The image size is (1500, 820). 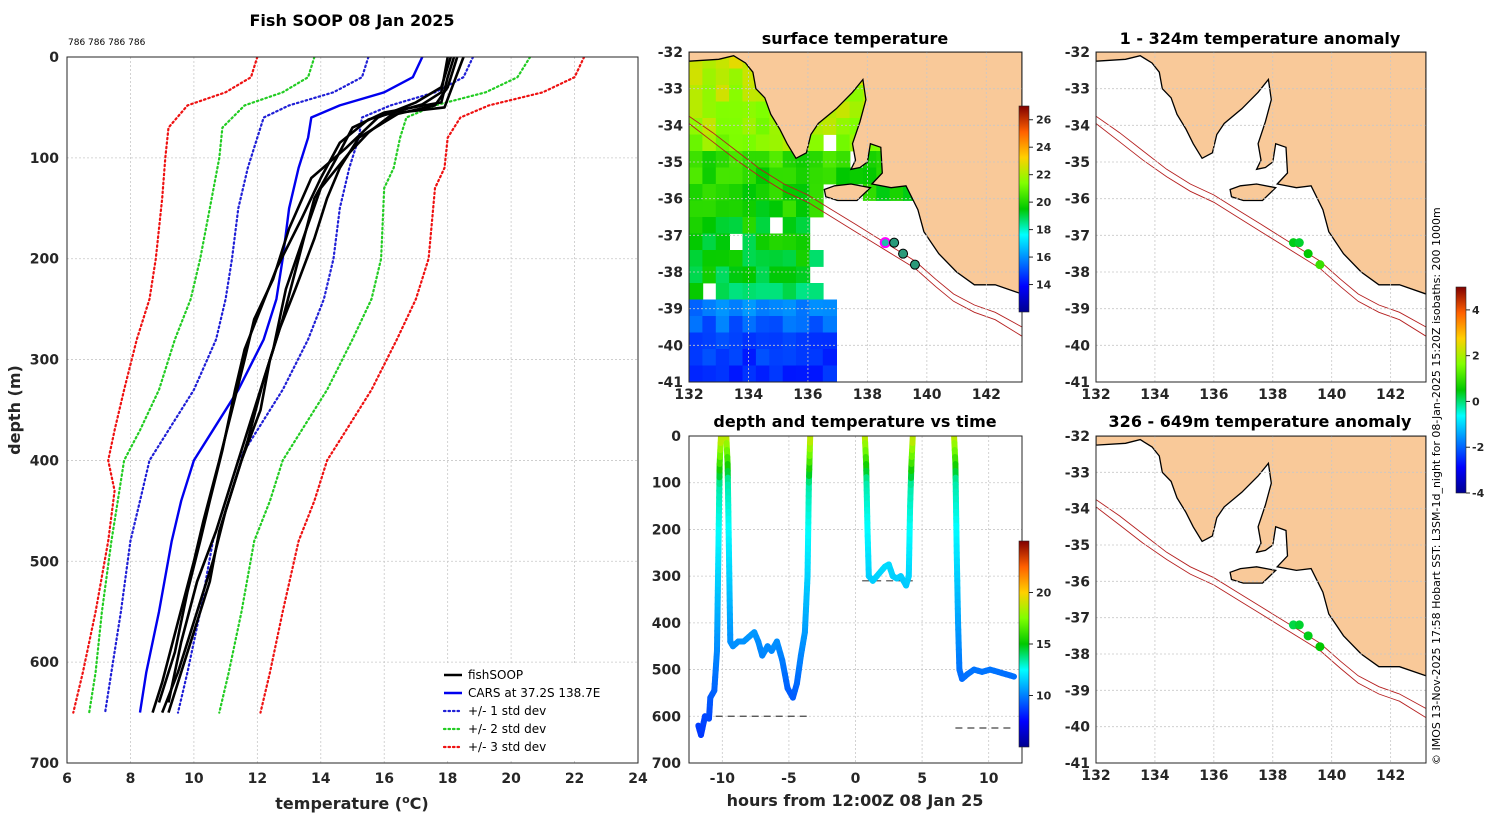 I want to click on anomaly-shallow-ytick-label: -33, so click(x=1077, y=90).